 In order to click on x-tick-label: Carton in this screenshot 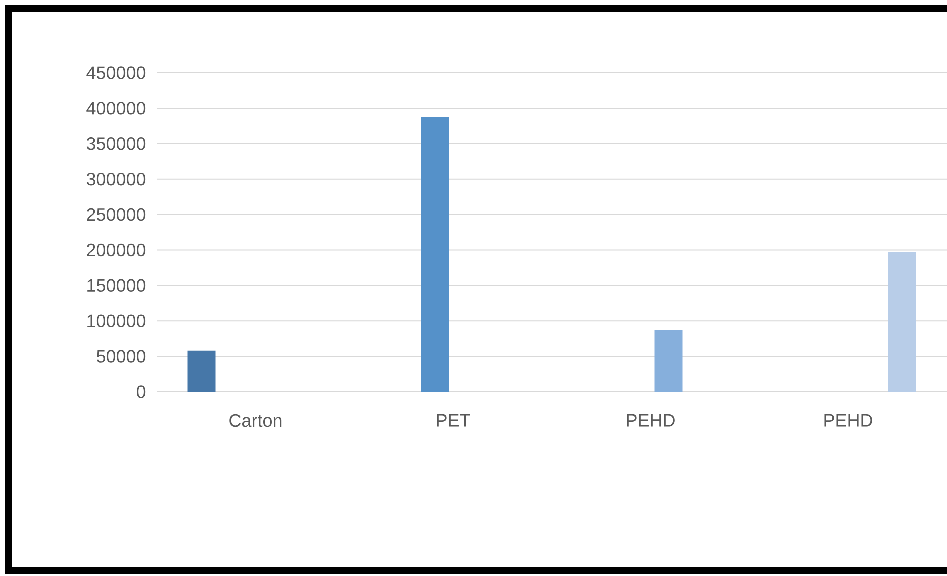, I will do `click(256, 421)`.